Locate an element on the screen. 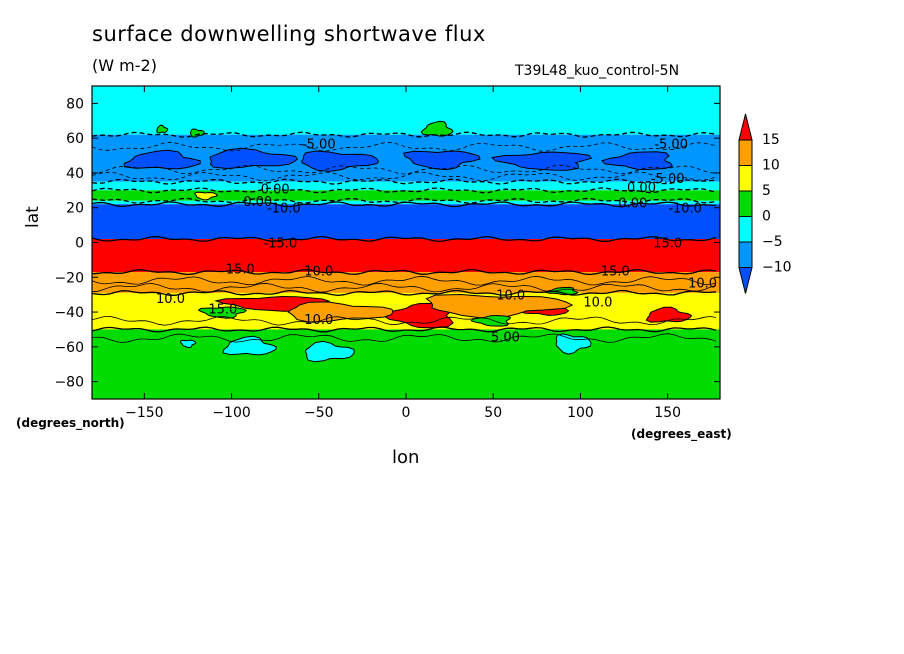  y-unit-label: (degrees_north) is located at coordinates (70, 423).